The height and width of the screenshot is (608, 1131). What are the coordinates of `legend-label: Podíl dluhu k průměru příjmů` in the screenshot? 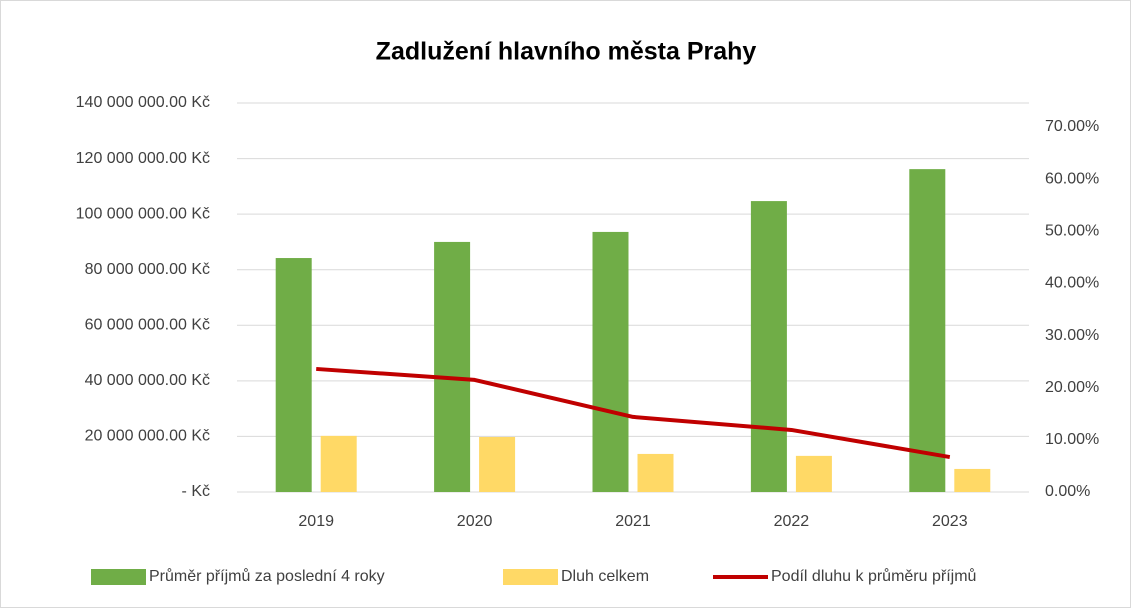 It's located at (873, 576).